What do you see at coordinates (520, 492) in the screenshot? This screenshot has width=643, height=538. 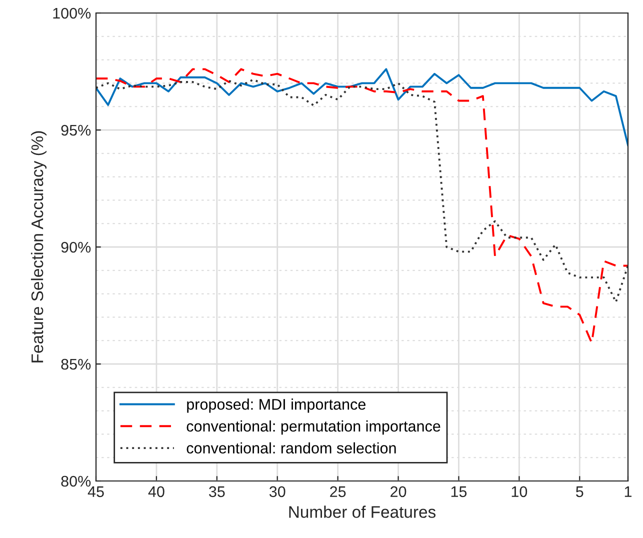 I see `x-tick-label: 10` at bounding box center [520, 492].